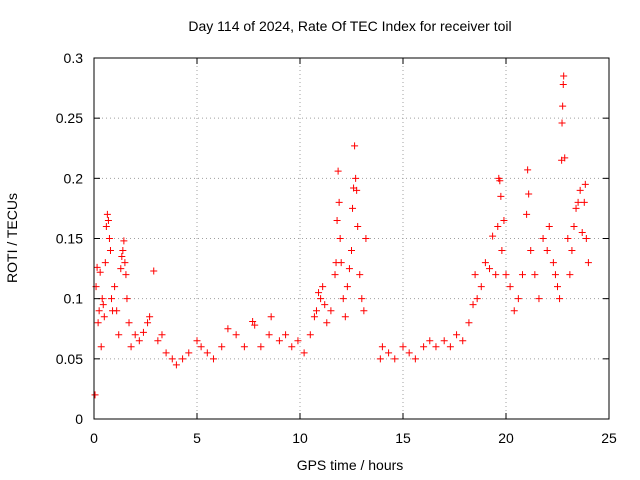 The height and width of the screenshot is (480, 640). What do you see at coordinates (79, 419) in the screenshot?
I see `y-tick-label: 0` at bounding box center [79, 419].